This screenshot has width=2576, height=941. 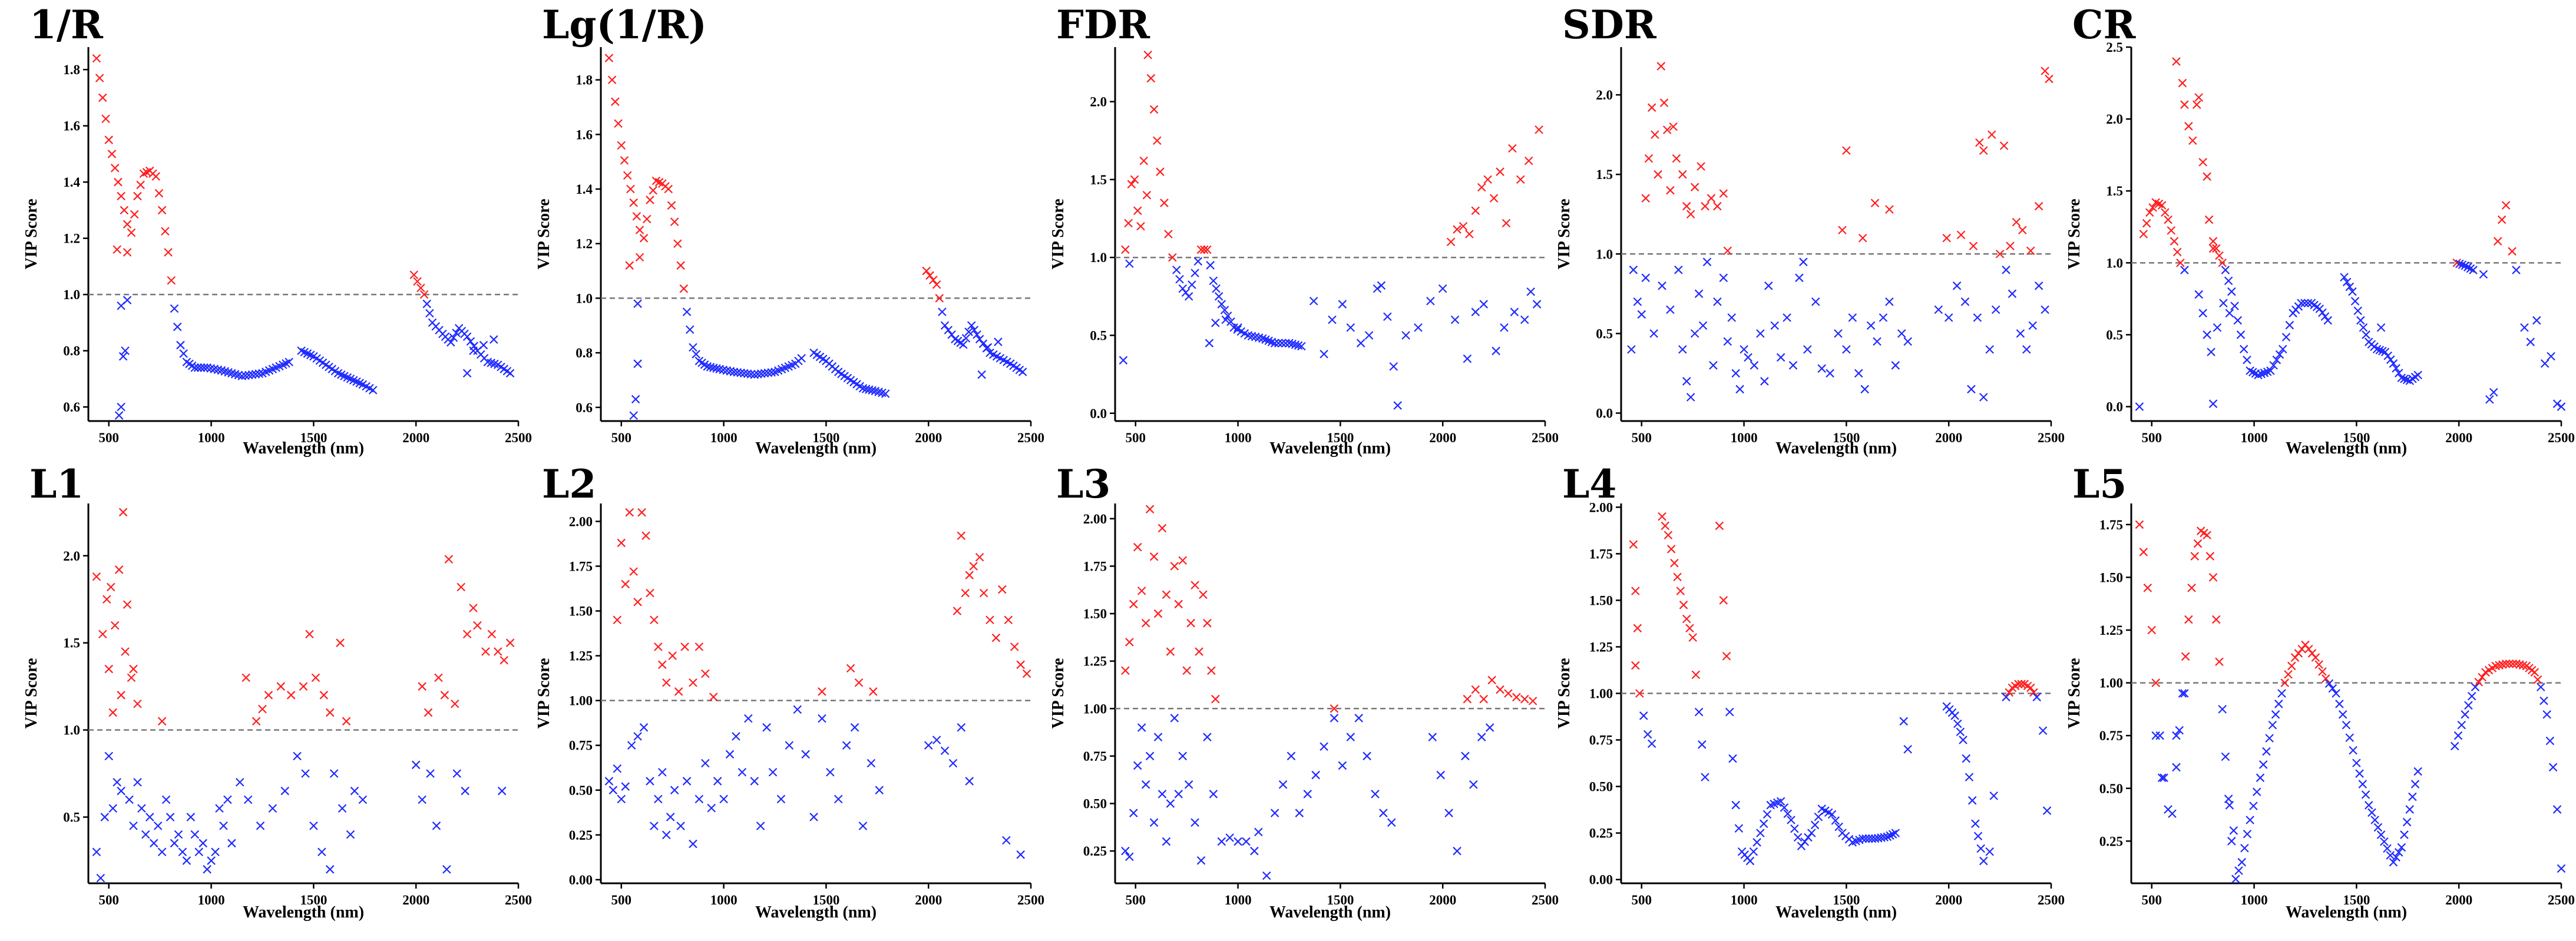 I want to click on y-tick-label: 1.5, so click(x=1604, y=174).